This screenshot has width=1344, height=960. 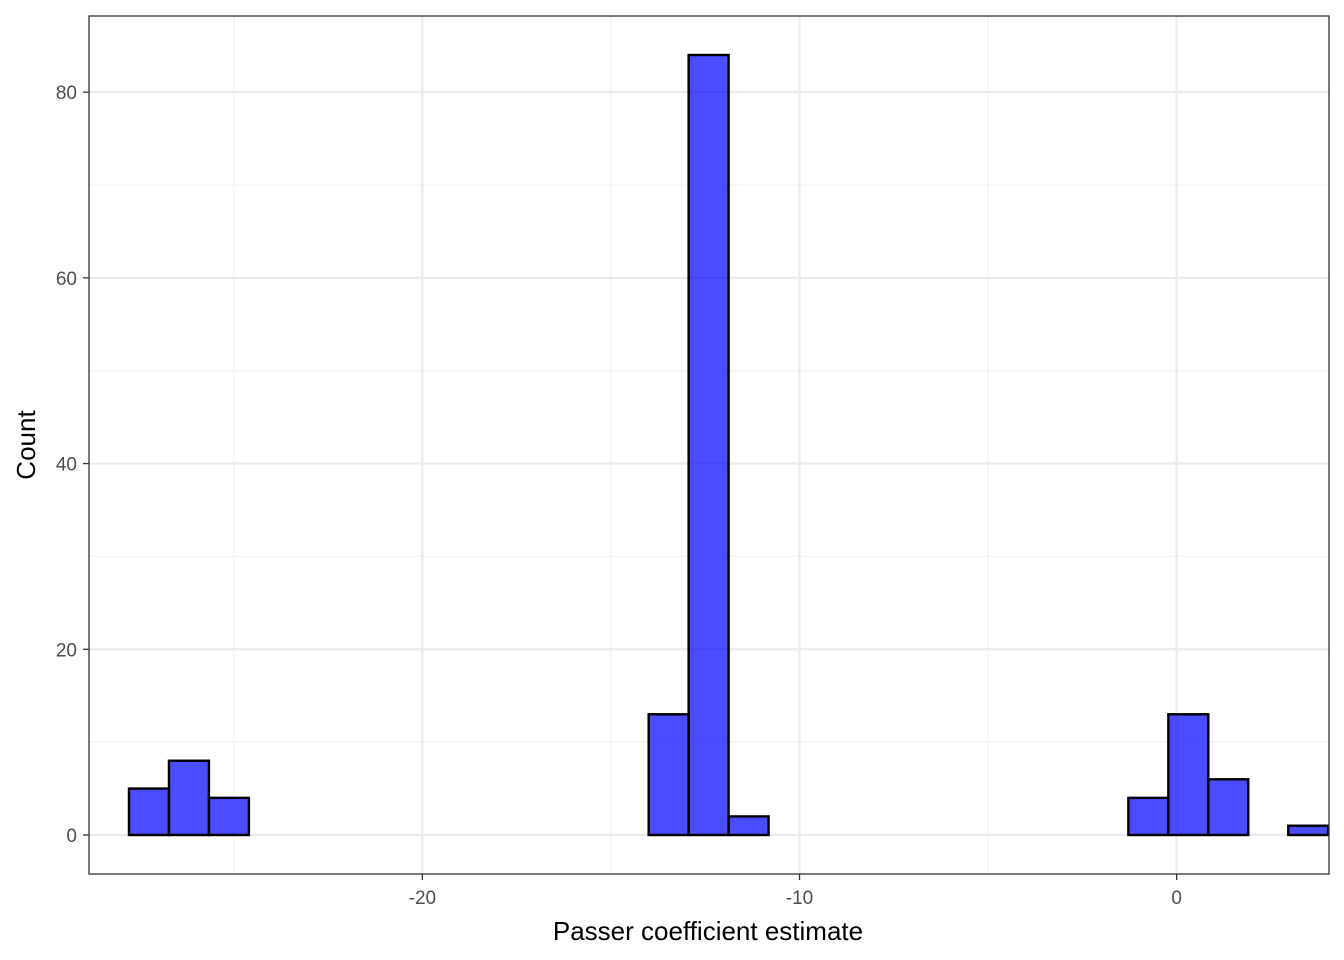 I want to click on x-tick-label: -10, so click(x=799, y=898).